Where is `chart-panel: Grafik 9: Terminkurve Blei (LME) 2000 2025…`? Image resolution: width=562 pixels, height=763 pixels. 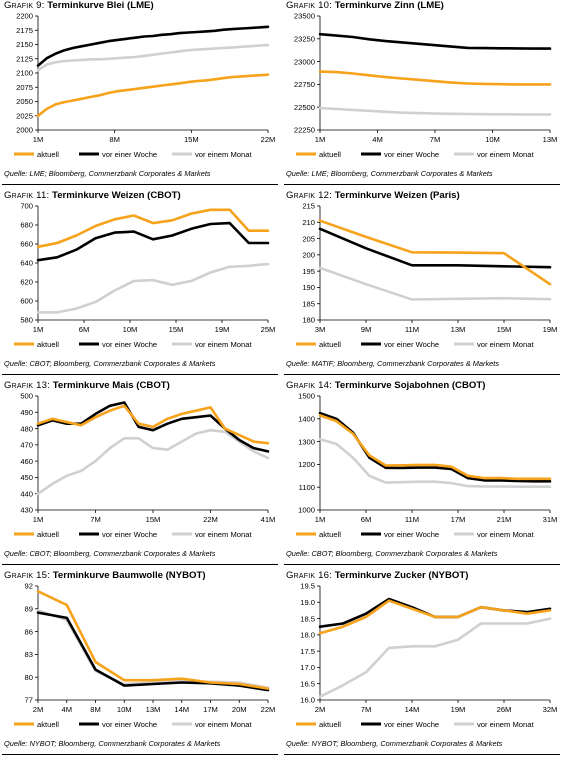 chart-panel: Grafik 9: Terminkurve Blei (LME) 2000 2025… is located at coordinates (140, 95).